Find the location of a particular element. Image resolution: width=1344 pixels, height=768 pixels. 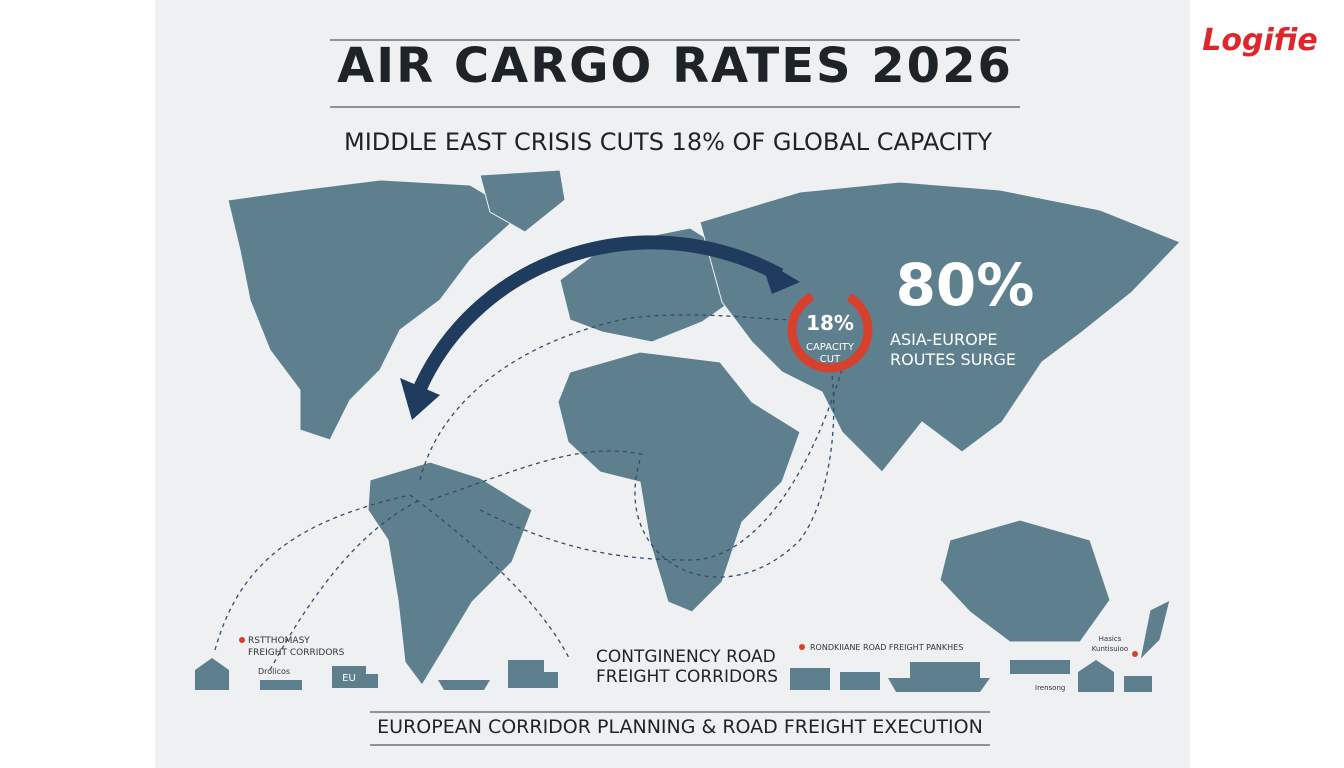

corridor-label: FREIGHT CORRIDORS is located at coordinates (296, 653).